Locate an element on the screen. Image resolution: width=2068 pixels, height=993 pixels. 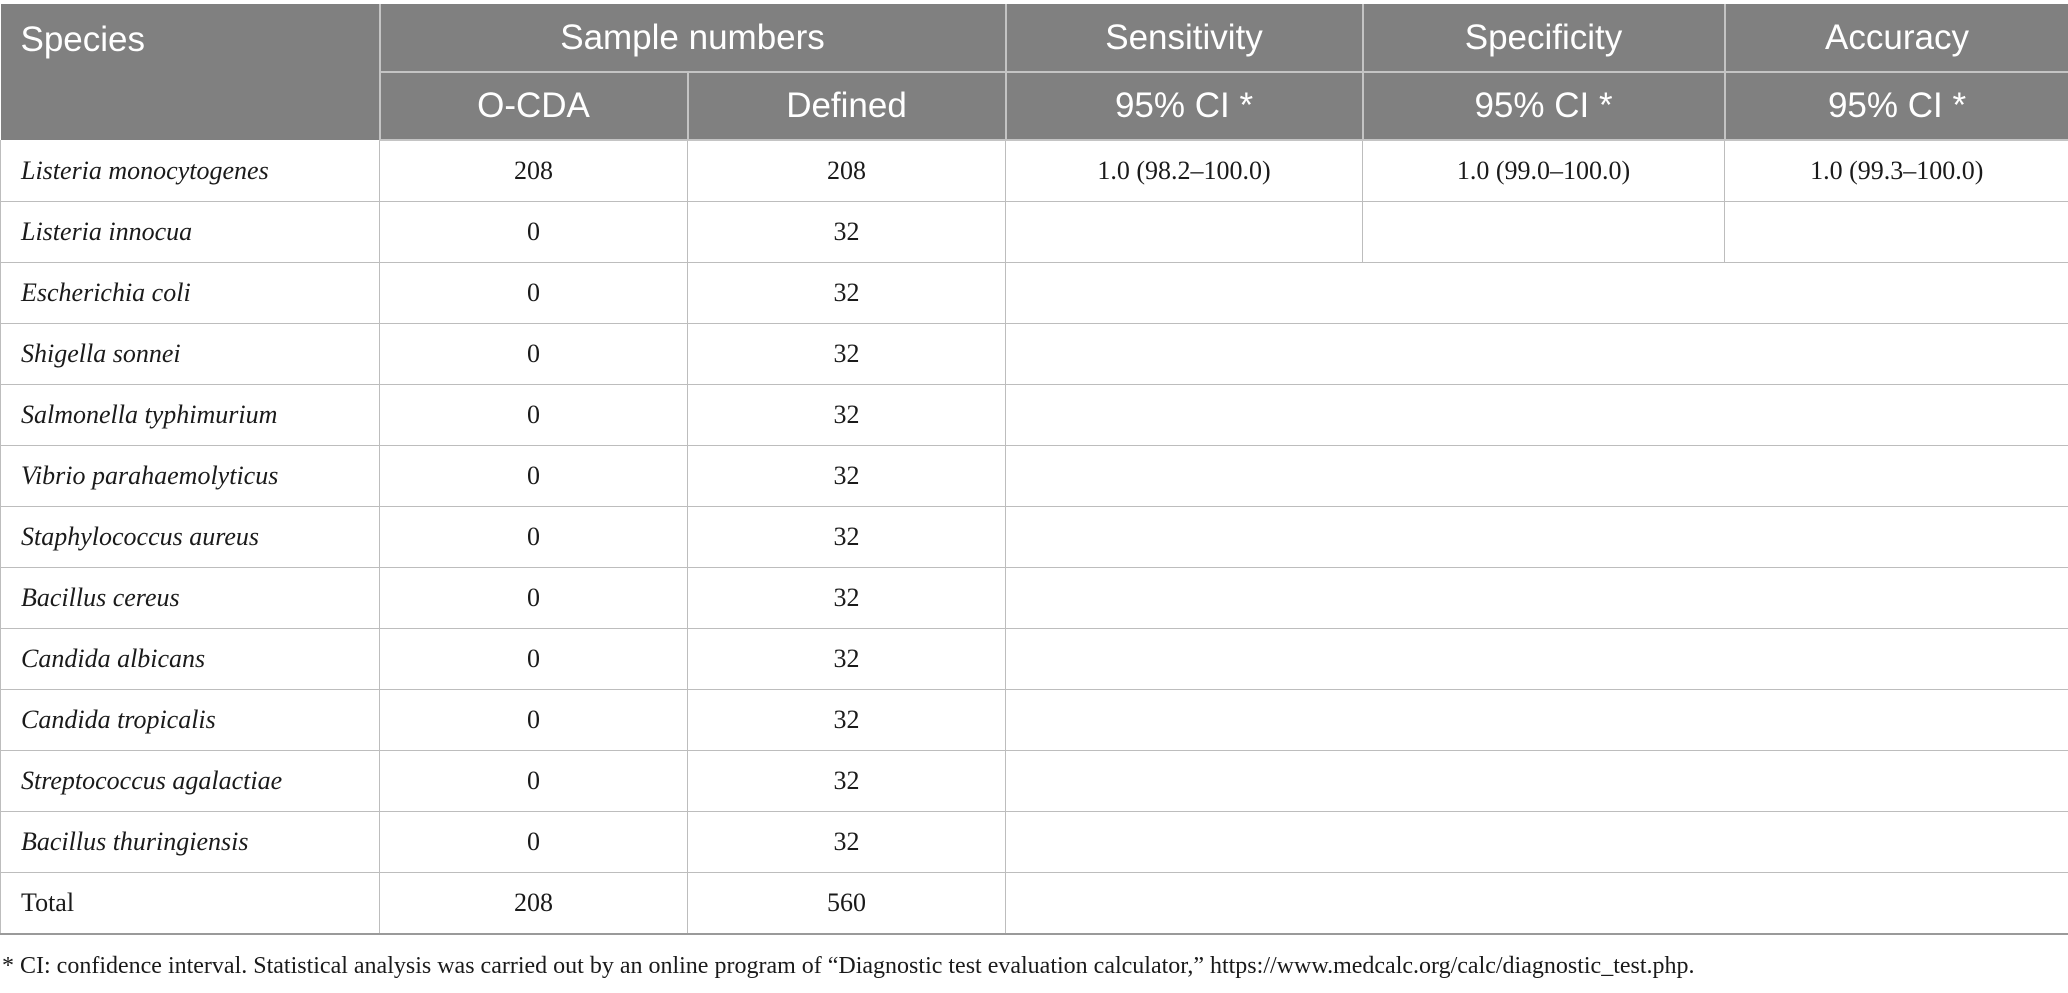
table-row: Vibrio parahaemolyticus 0 32 is located at coordinates (1034, 476).